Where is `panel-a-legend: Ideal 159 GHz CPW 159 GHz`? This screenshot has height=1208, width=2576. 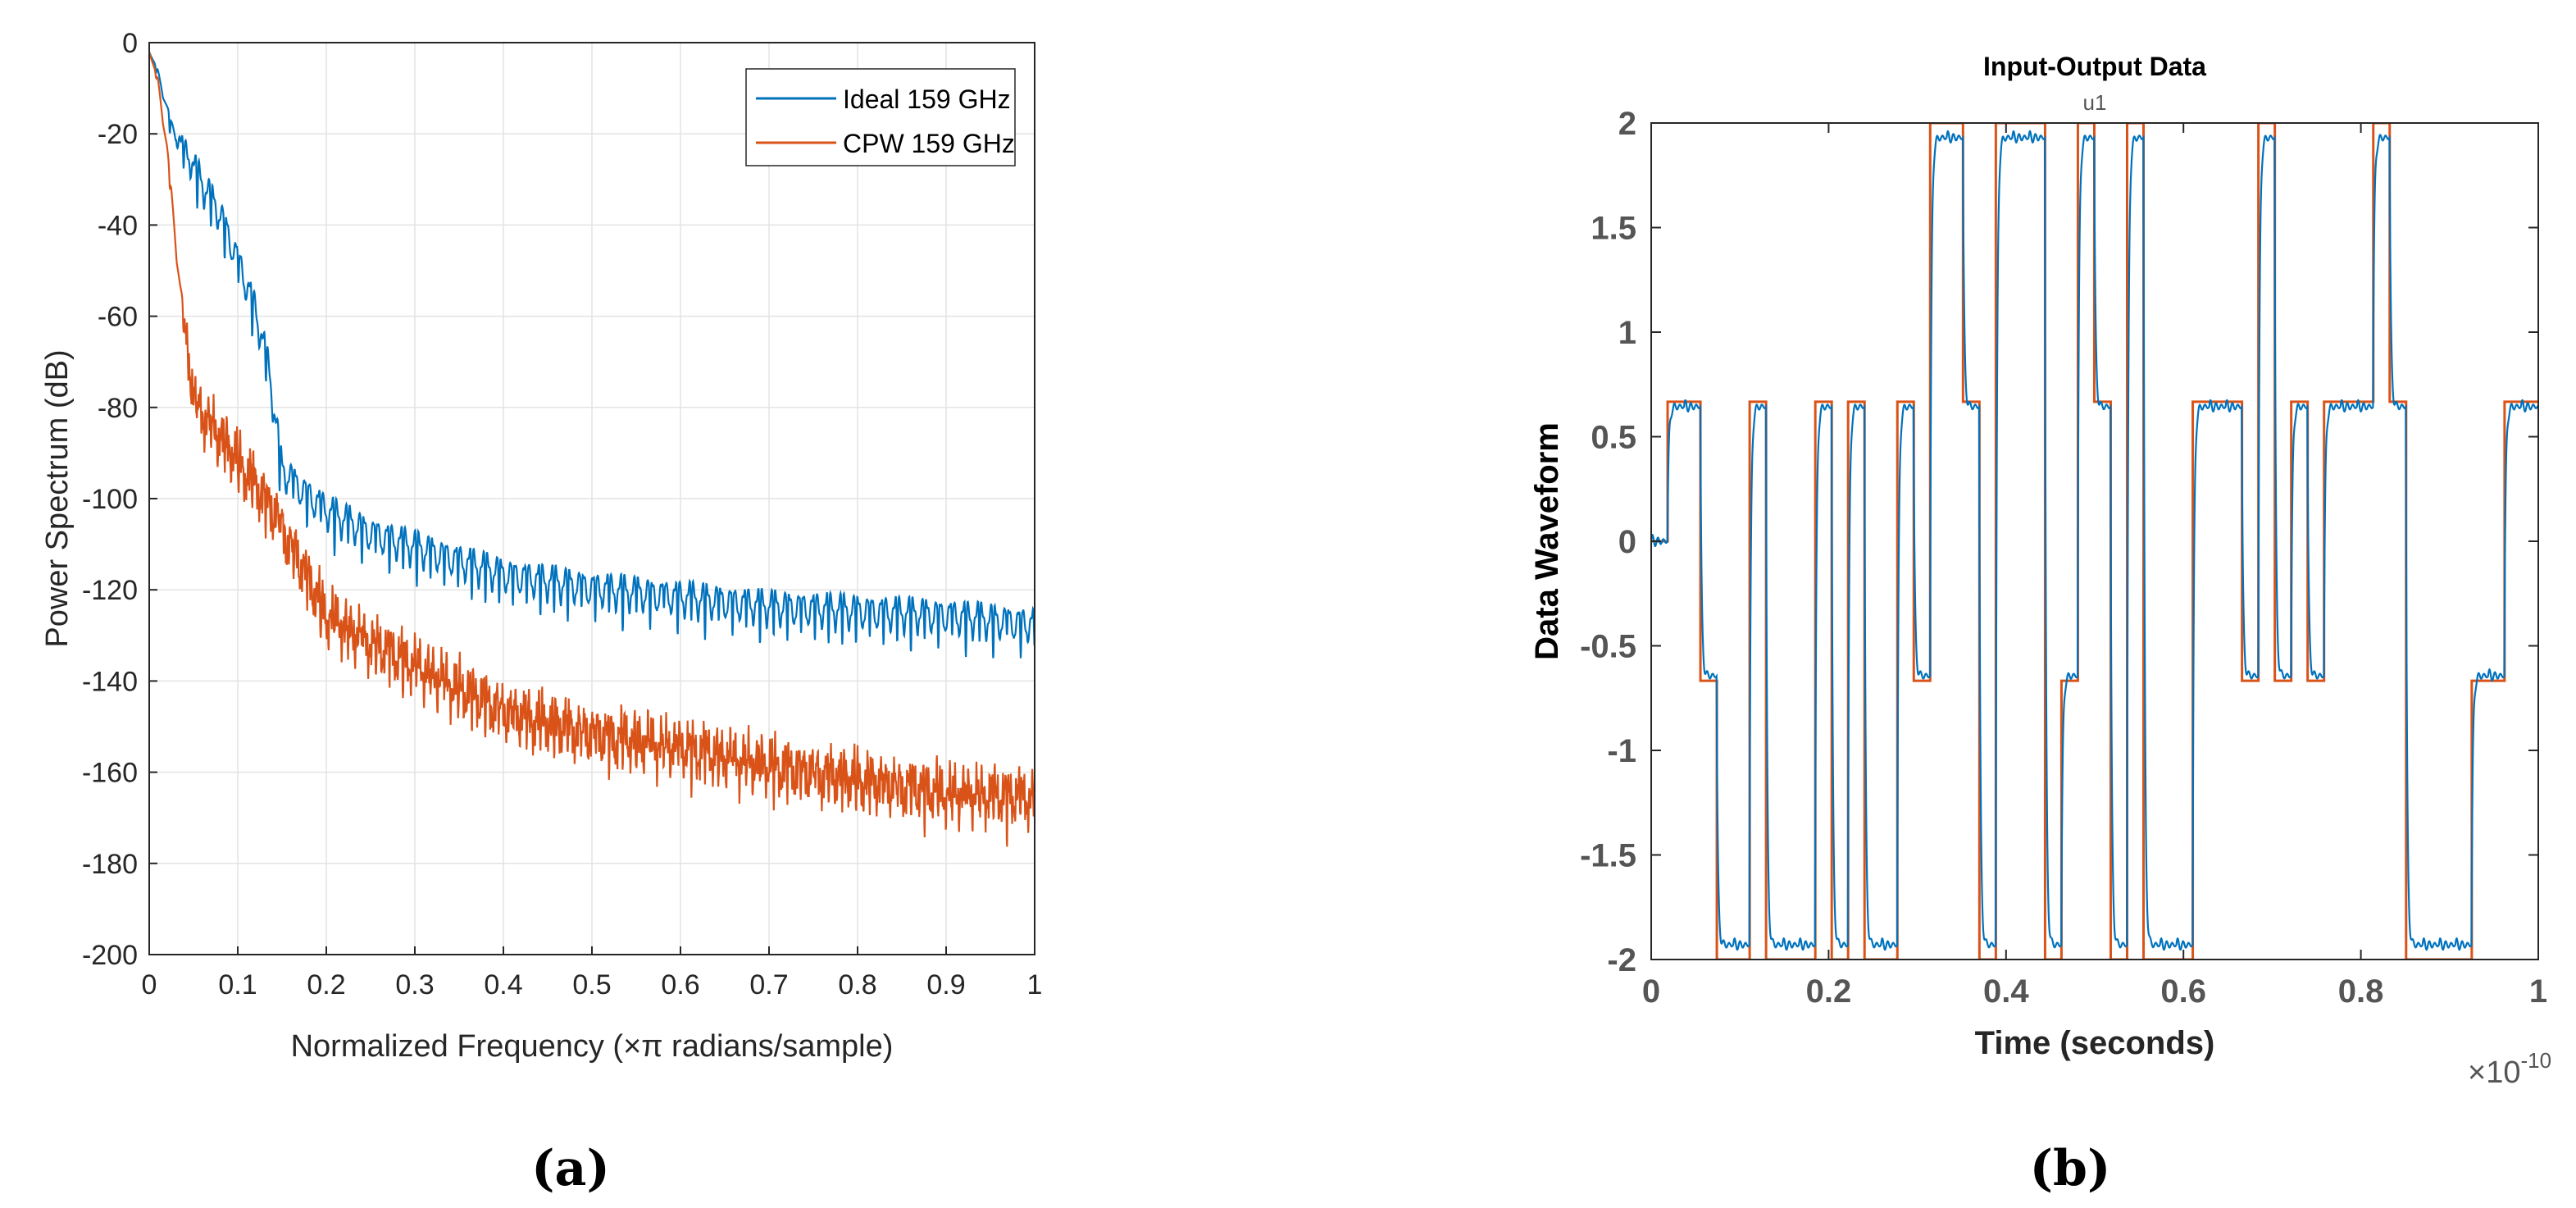
panel-a-legend: Ideal 159 GHz CPW 159 GHz is located at coordinates (881, 117).